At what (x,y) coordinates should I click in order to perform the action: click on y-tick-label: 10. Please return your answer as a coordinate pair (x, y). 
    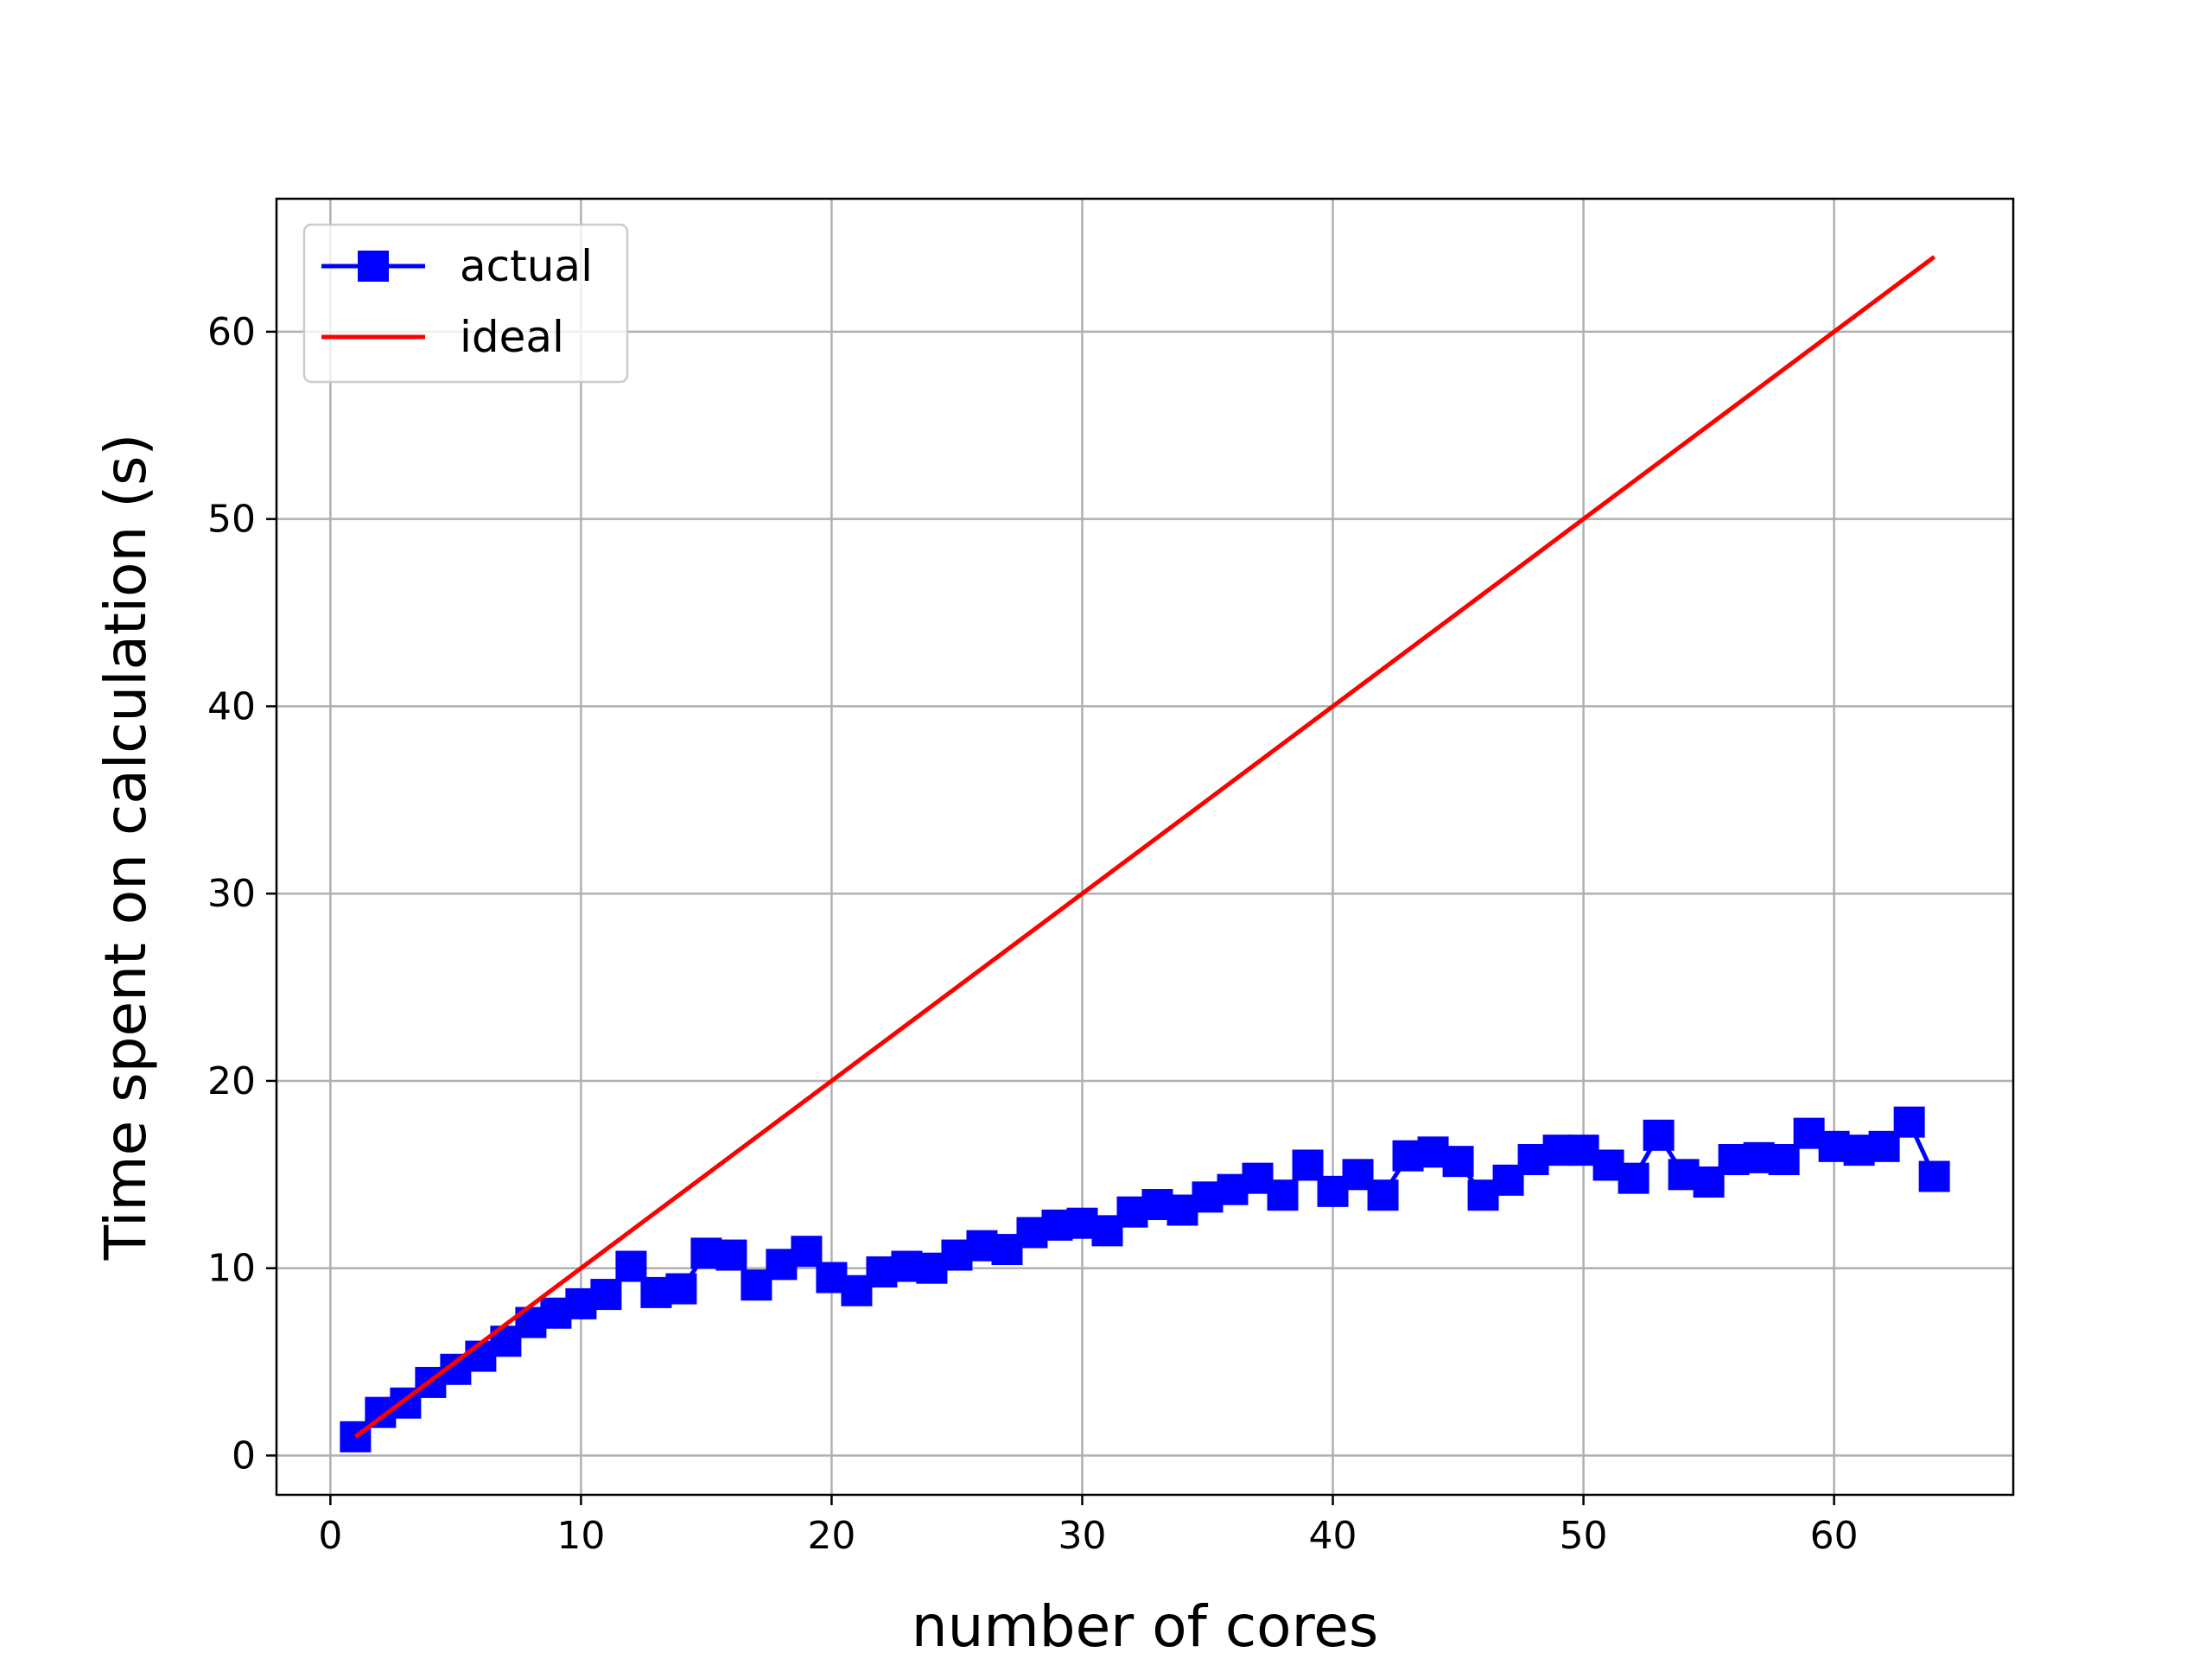
    Looking at the image, I should click on (232, 1269).